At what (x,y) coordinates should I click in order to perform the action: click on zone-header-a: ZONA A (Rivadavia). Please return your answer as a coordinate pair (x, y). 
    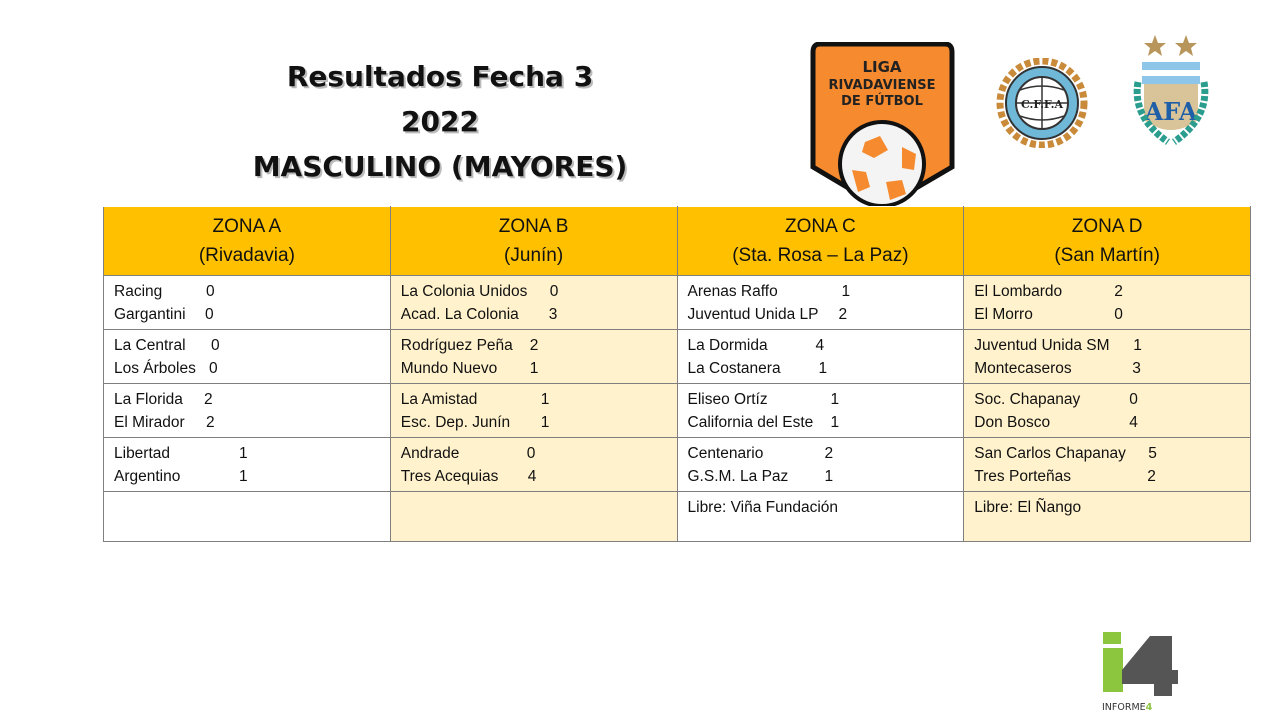
    Looking at the image, I should click on (247, 241).